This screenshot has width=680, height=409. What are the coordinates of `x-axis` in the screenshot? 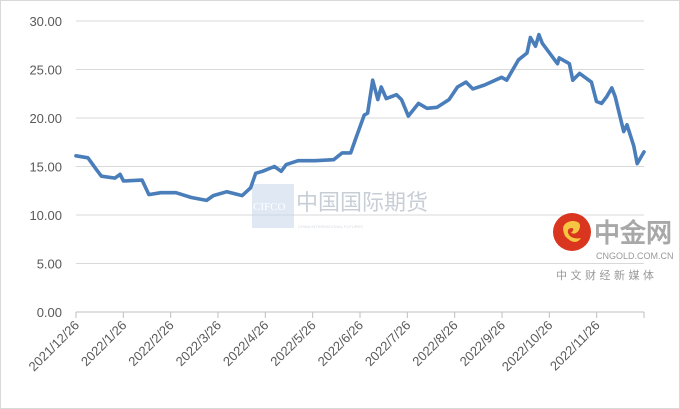 It's located at (360, 315).